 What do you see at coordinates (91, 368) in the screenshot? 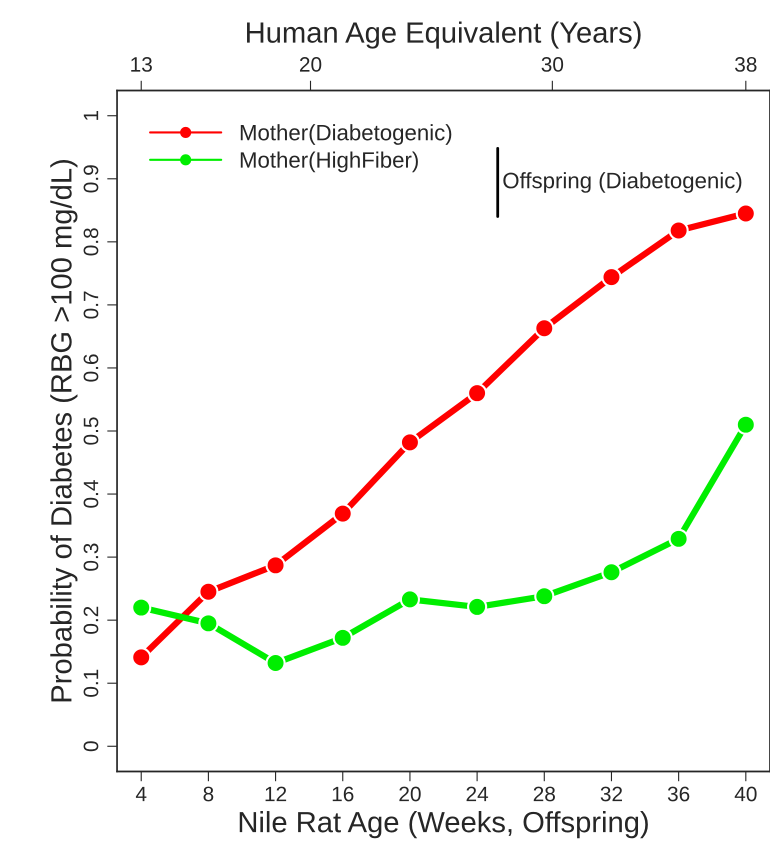
I see `y-tick-label: 0.6` at bounding box center [91, 368].